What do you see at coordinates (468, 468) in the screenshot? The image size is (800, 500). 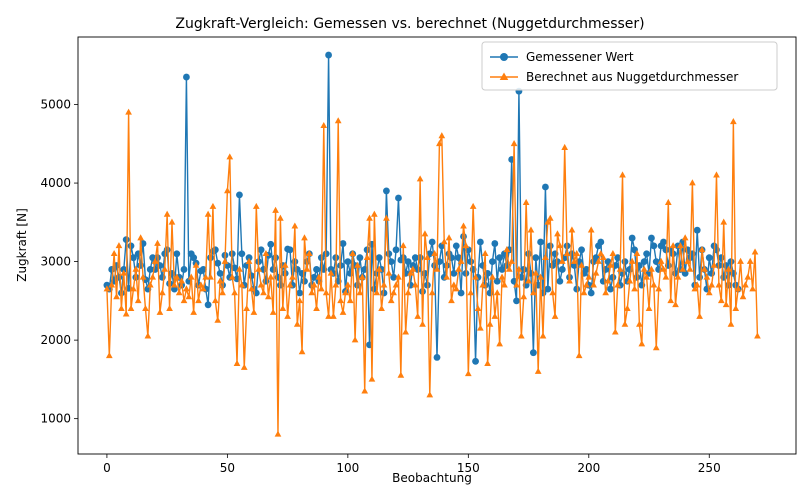 I see `x-tick-label: 150` at bounding box center [468, 468].